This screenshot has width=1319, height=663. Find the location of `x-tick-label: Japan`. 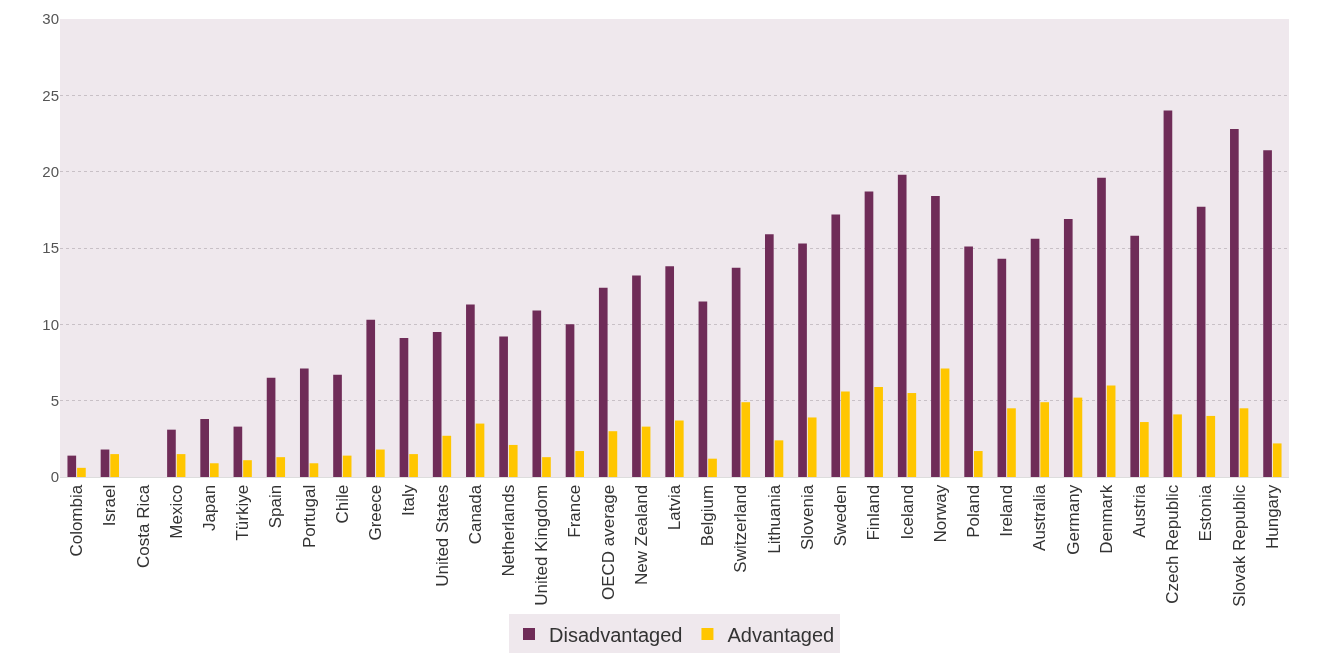

x-tick-label: Japan is located at coordinates (209, 508).